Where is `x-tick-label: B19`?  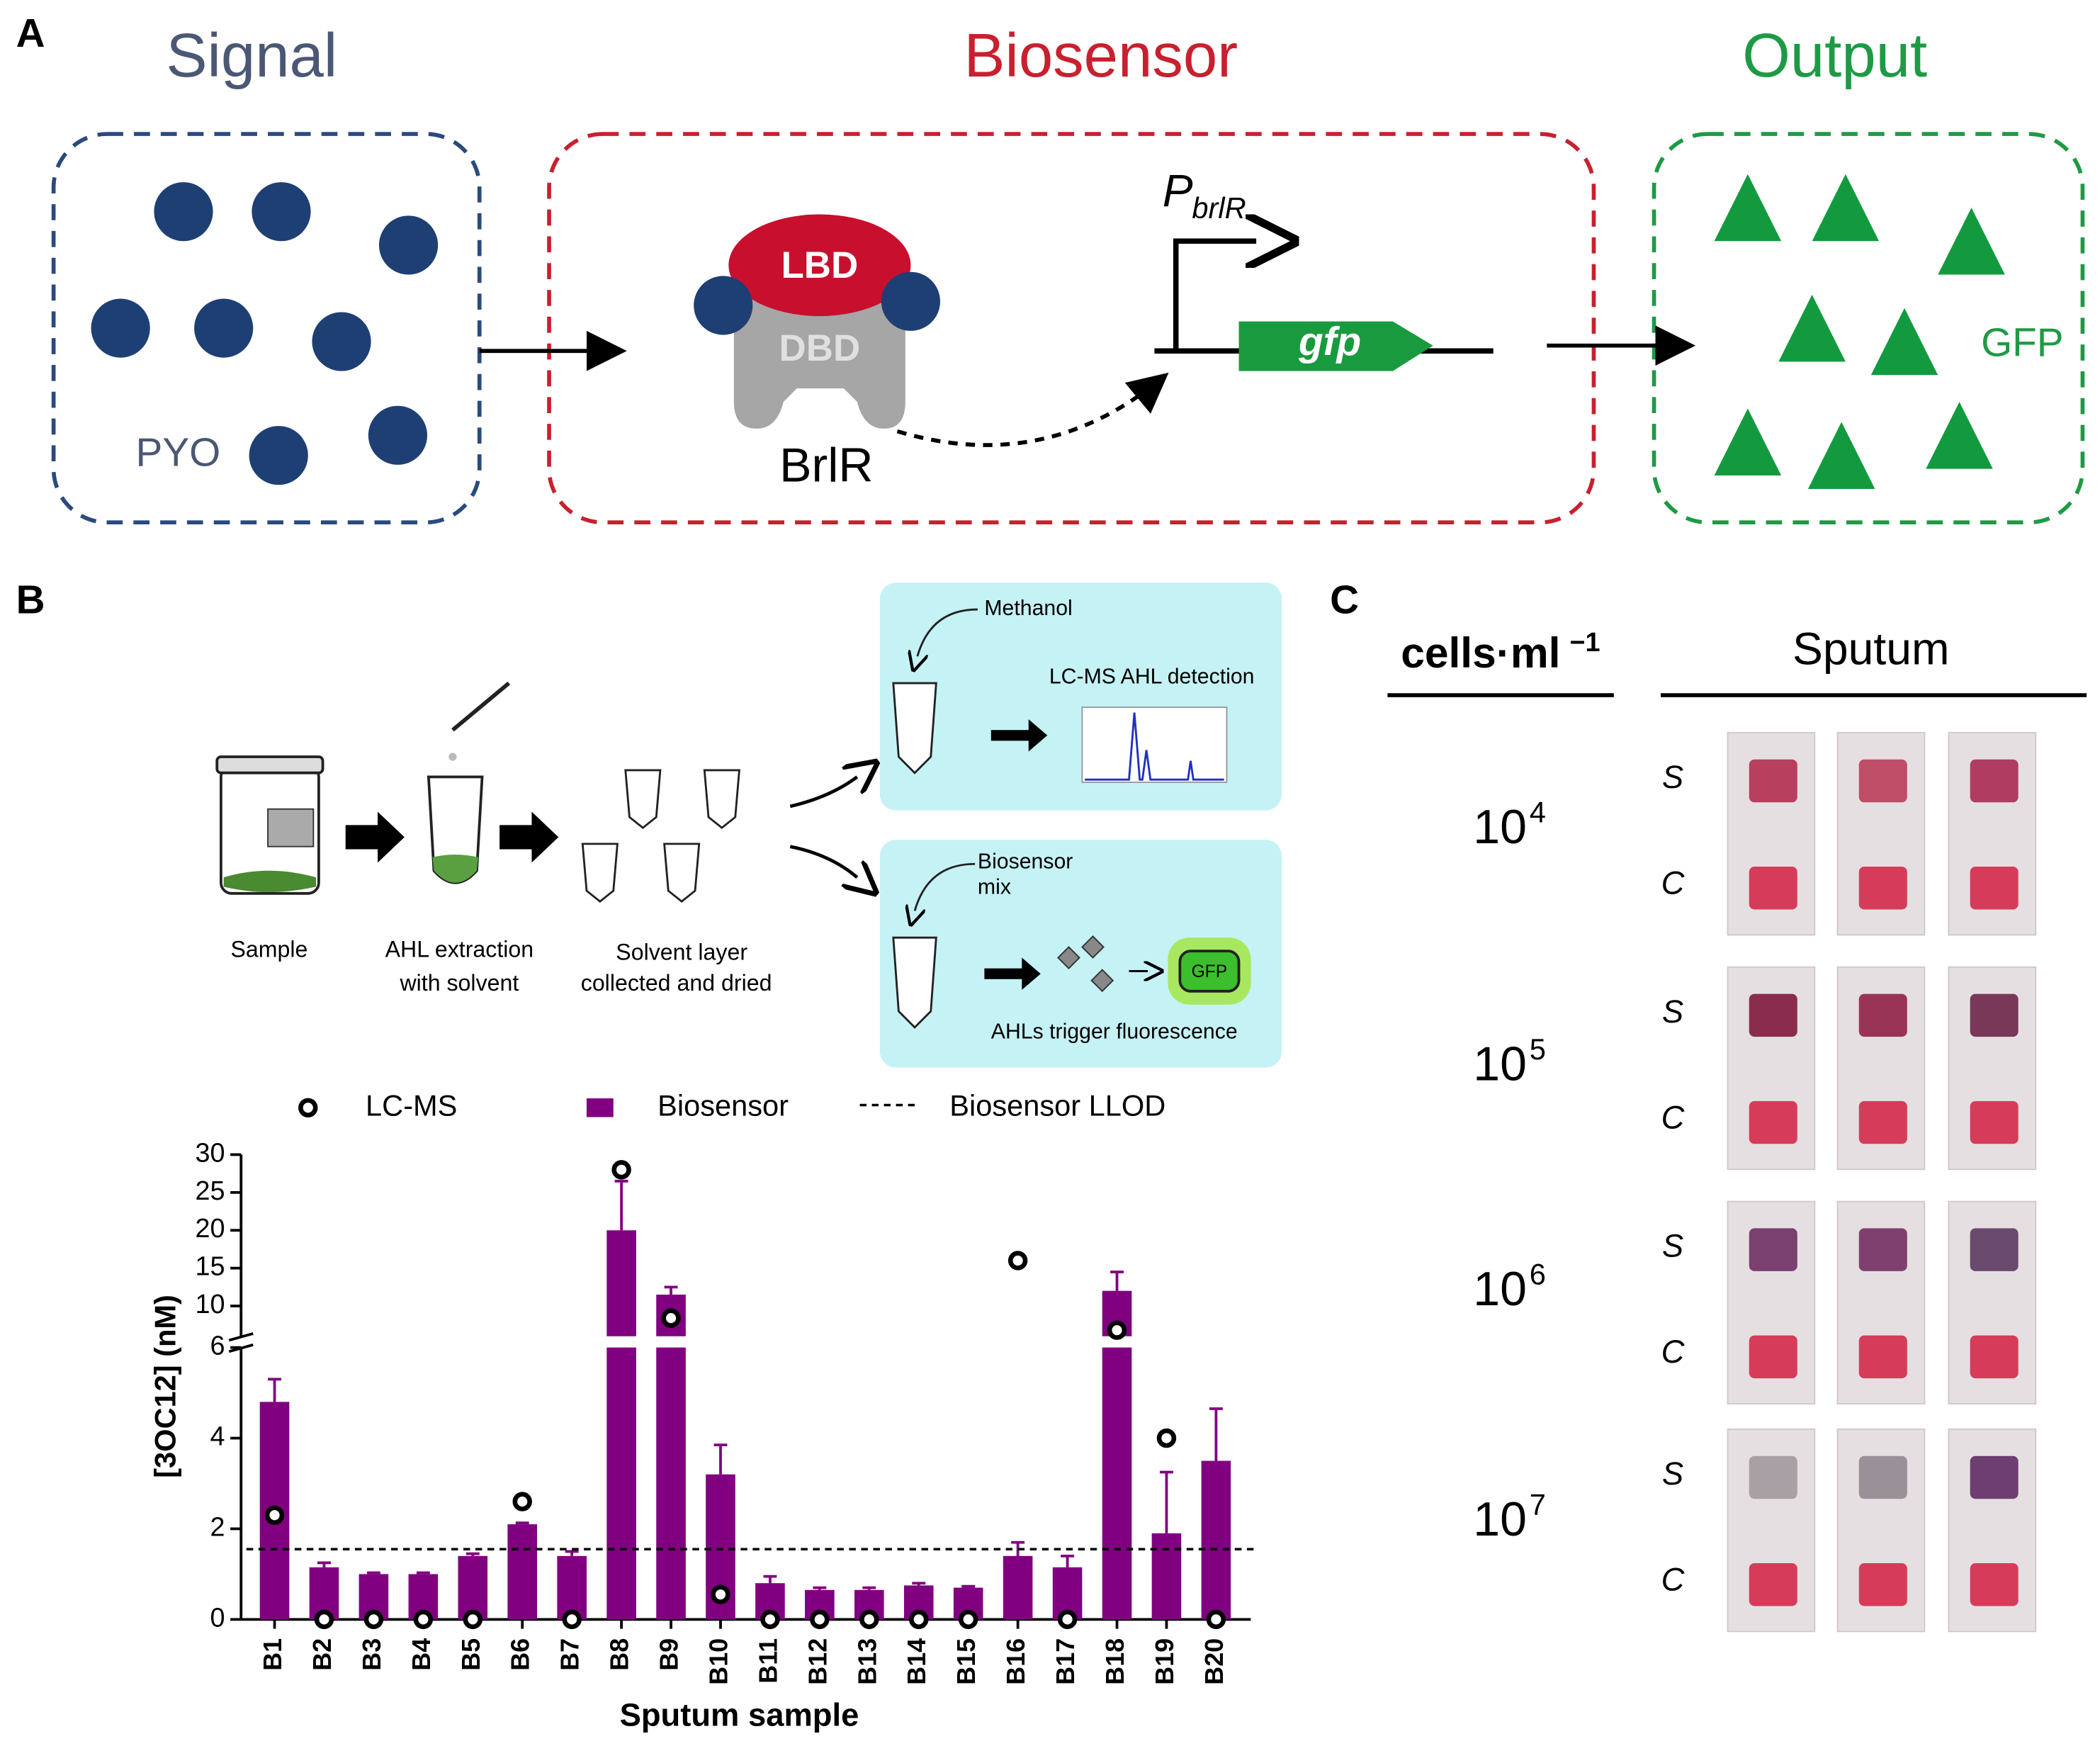
x-tick-label: B19 is located at coordinates (1164, 1661).